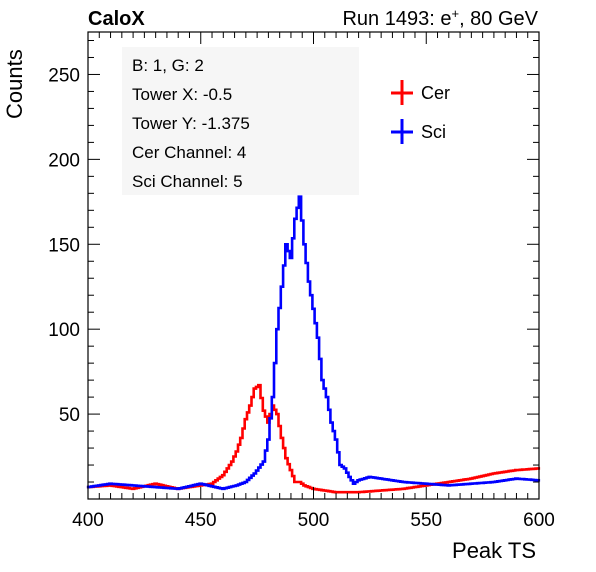 The height and width of the screenshot is (572, 596). What do you see at coordinates (64, 75) in the screenshot?
I see `y-tick-label: 250` at bounding box center [64, 75].